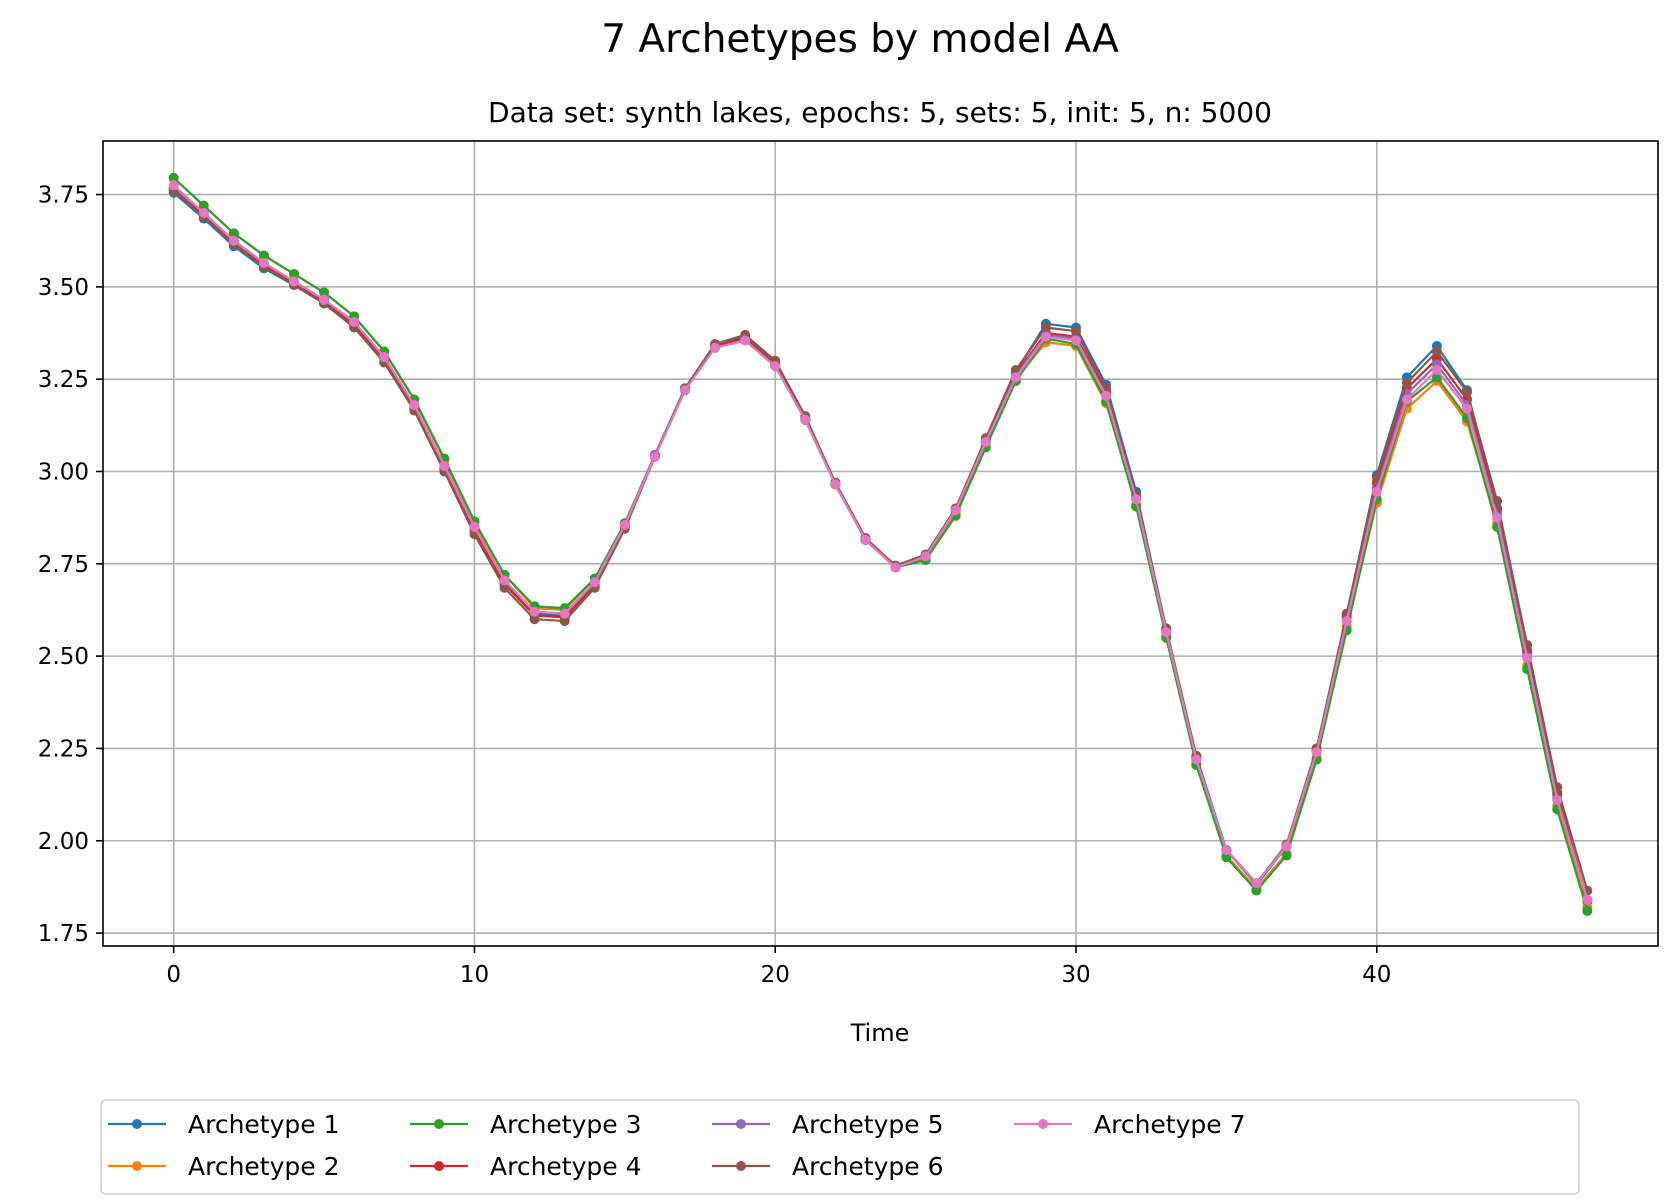 Image resolution: width=1671 pixels, height=1202 pixels. Describe the element at coordinates (566, 1166) in the screenshot. I see `legend-label: Archetype 4` at that location.